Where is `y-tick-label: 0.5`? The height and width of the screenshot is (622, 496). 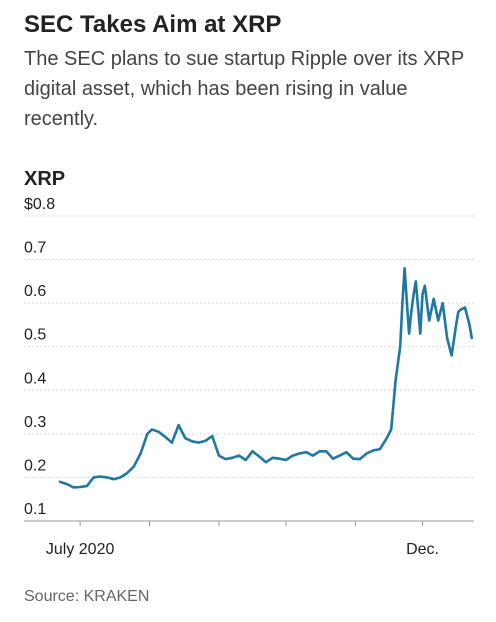 y-tick-label: 0.5 is located at coordinates (35, 335).